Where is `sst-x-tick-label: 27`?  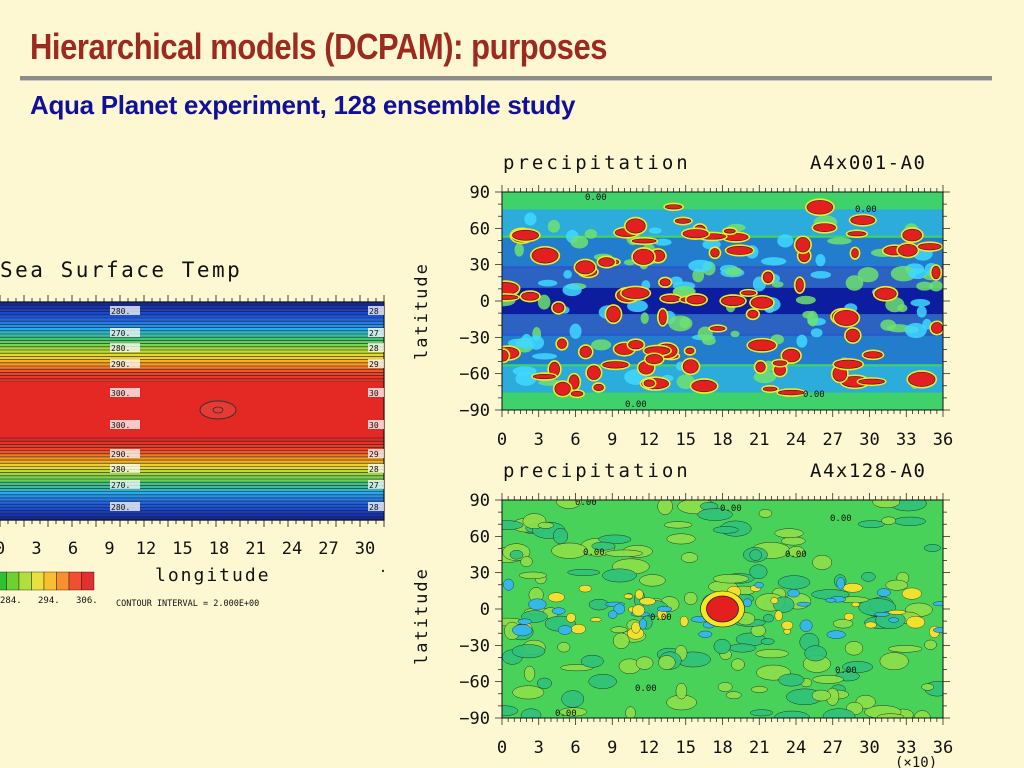
sst-x-tick-label: 27 is located at coordinates (328, 549).